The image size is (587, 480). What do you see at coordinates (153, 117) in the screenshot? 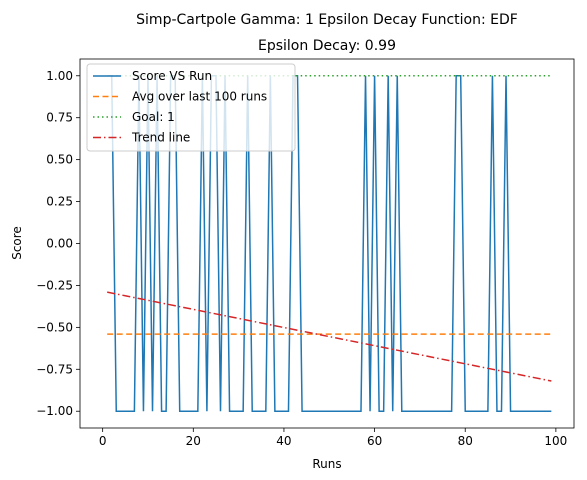
I see `legend-label: Goal: 1` at bounding box center [153, 117].